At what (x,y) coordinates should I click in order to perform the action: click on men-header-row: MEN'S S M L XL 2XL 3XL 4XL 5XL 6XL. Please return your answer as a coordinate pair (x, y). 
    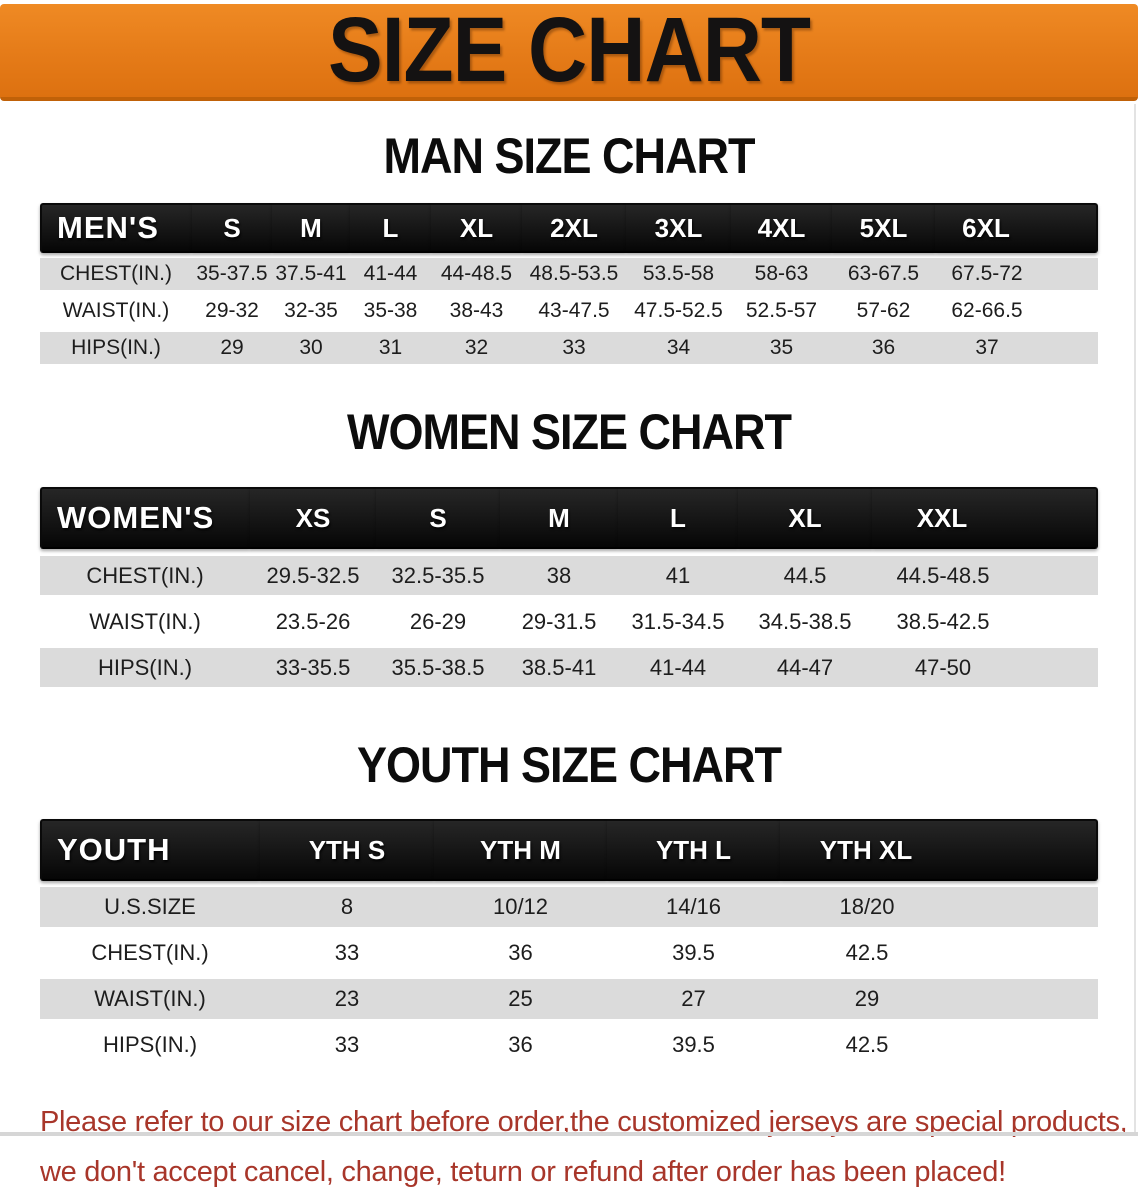
    Looking at the image, I should click on (569, 228).